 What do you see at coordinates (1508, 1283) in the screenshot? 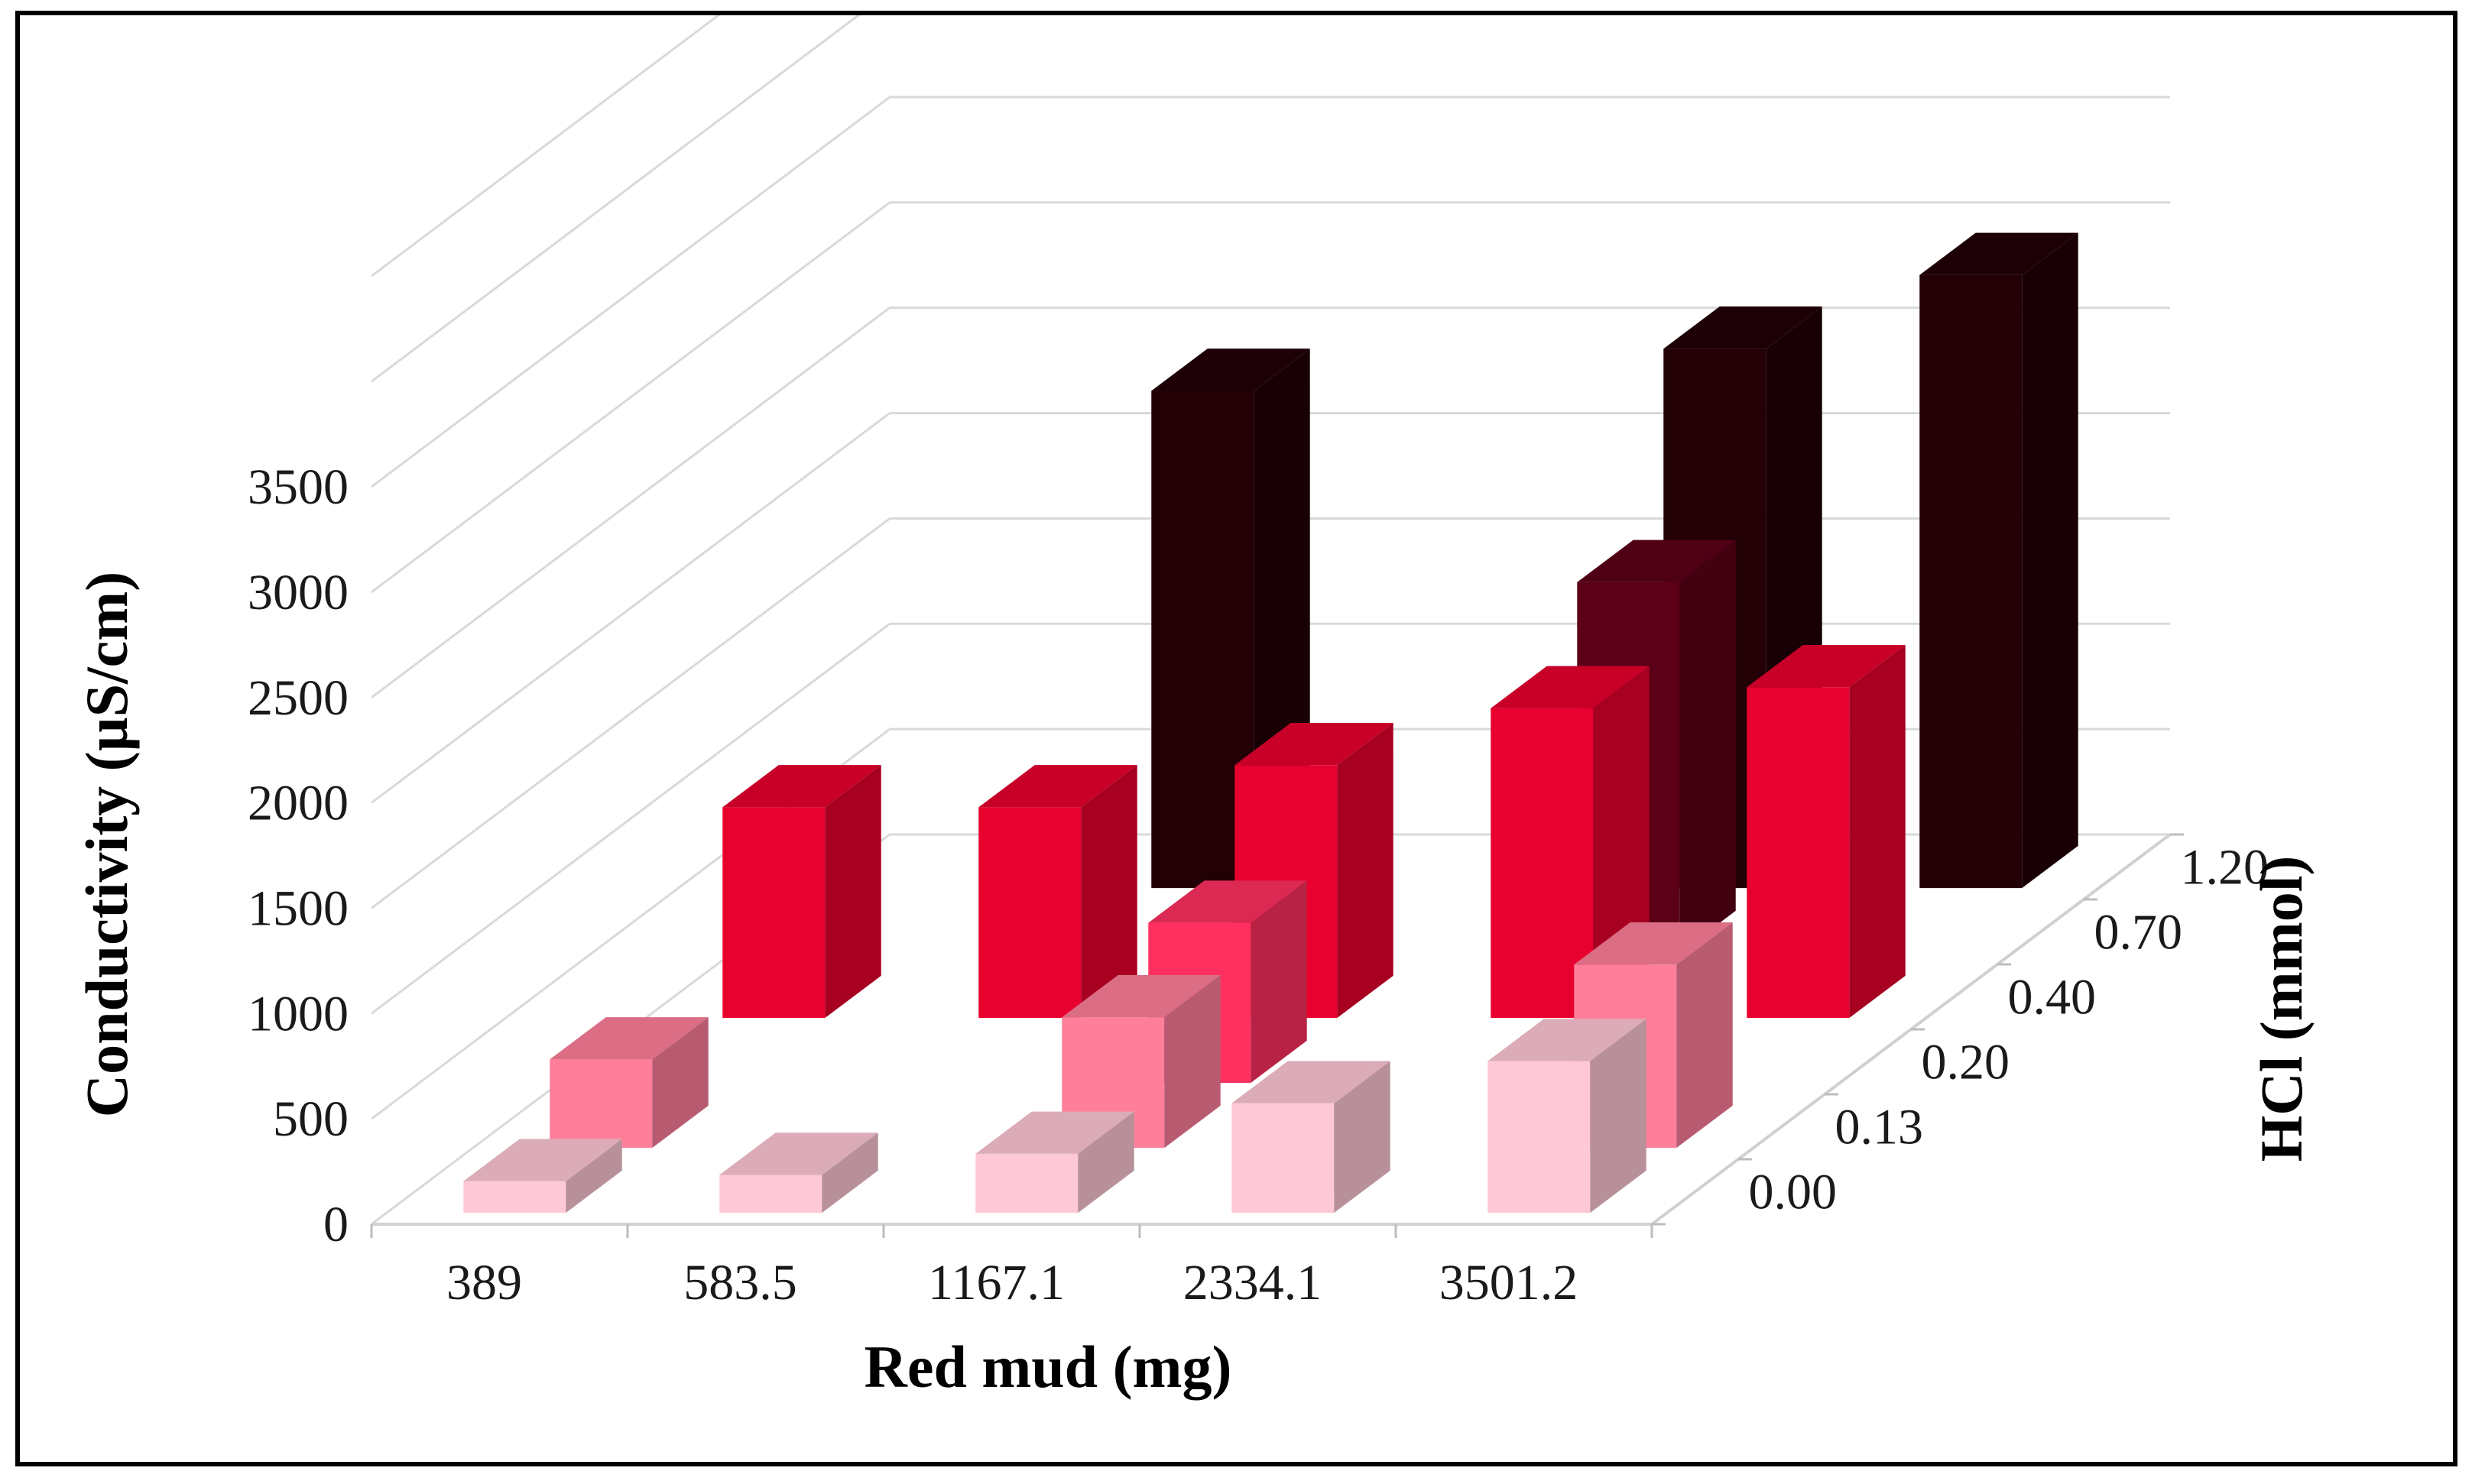
I see `x-tick-label: 3501.2` at bounding box center [1508, 1283].